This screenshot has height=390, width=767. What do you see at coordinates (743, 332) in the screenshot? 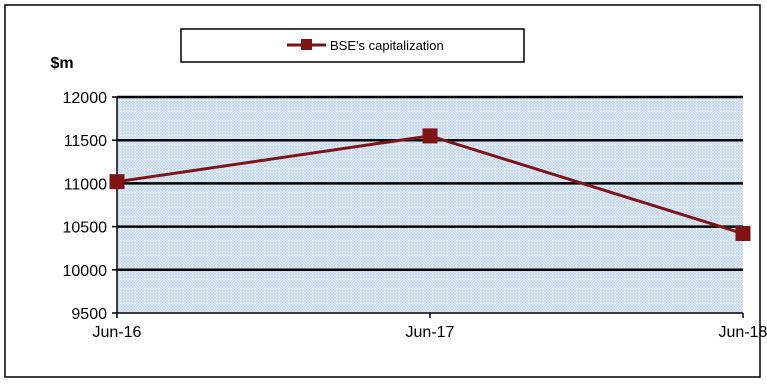
I see `x-tick-label: Jun-18` at bounding box center [743, 332].